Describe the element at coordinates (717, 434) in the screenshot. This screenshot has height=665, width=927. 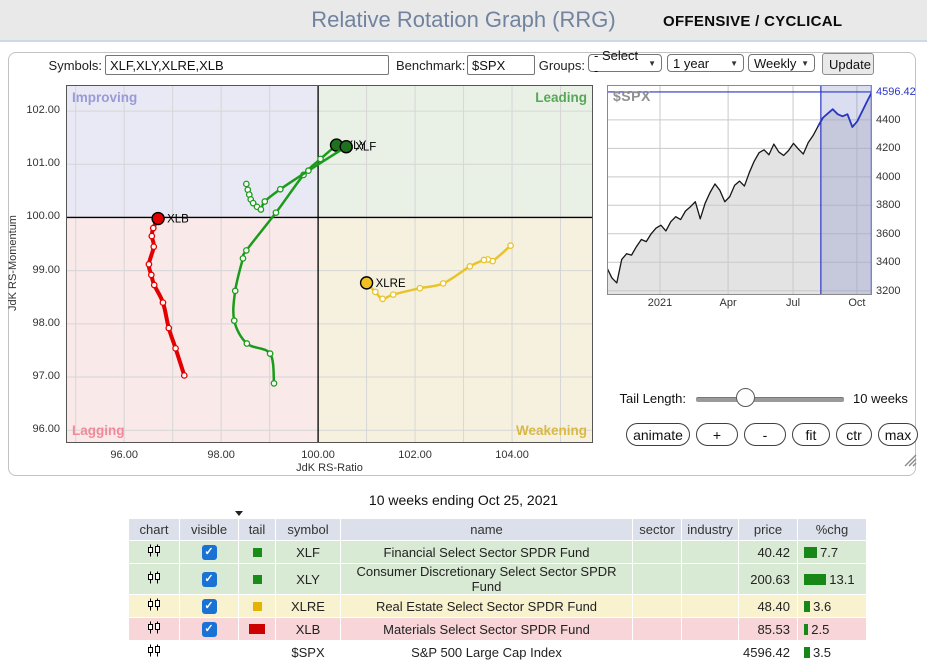
I see `zoom-in-button: +` at that location.